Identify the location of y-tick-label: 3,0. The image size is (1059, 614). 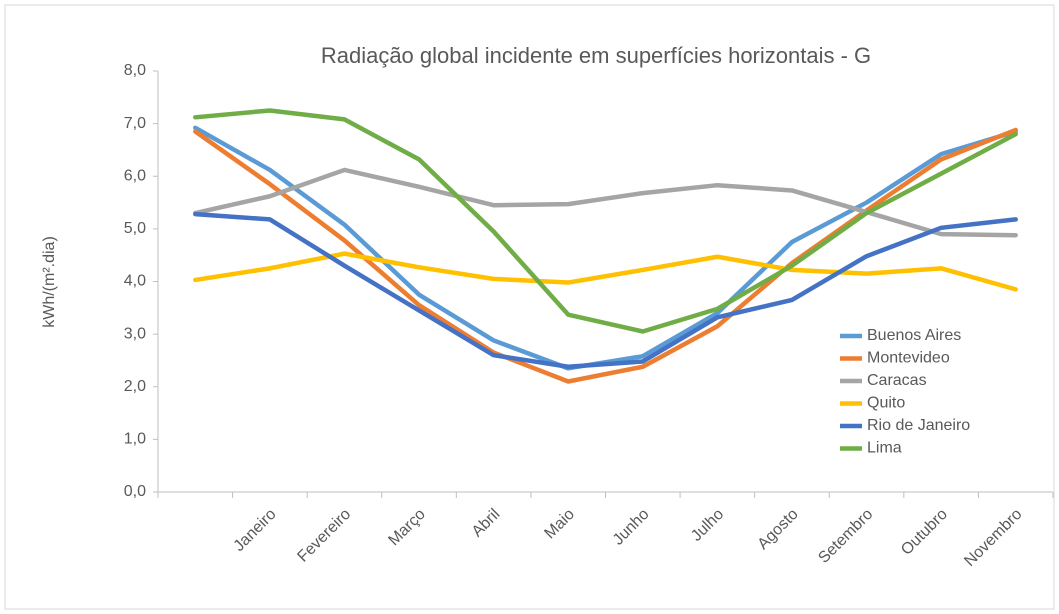
(135, 333).